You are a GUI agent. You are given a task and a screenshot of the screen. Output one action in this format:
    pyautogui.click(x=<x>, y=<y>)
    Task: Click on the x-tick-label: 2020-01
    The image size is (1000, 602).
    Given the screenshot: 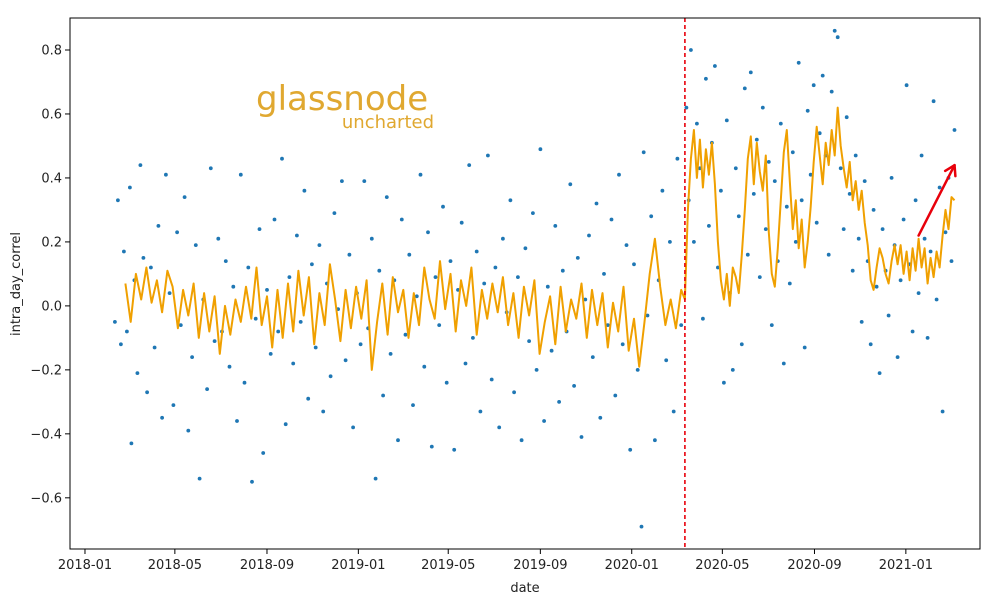 What is the action you would take?
    pyautogui.click(x=632, y=565)
    